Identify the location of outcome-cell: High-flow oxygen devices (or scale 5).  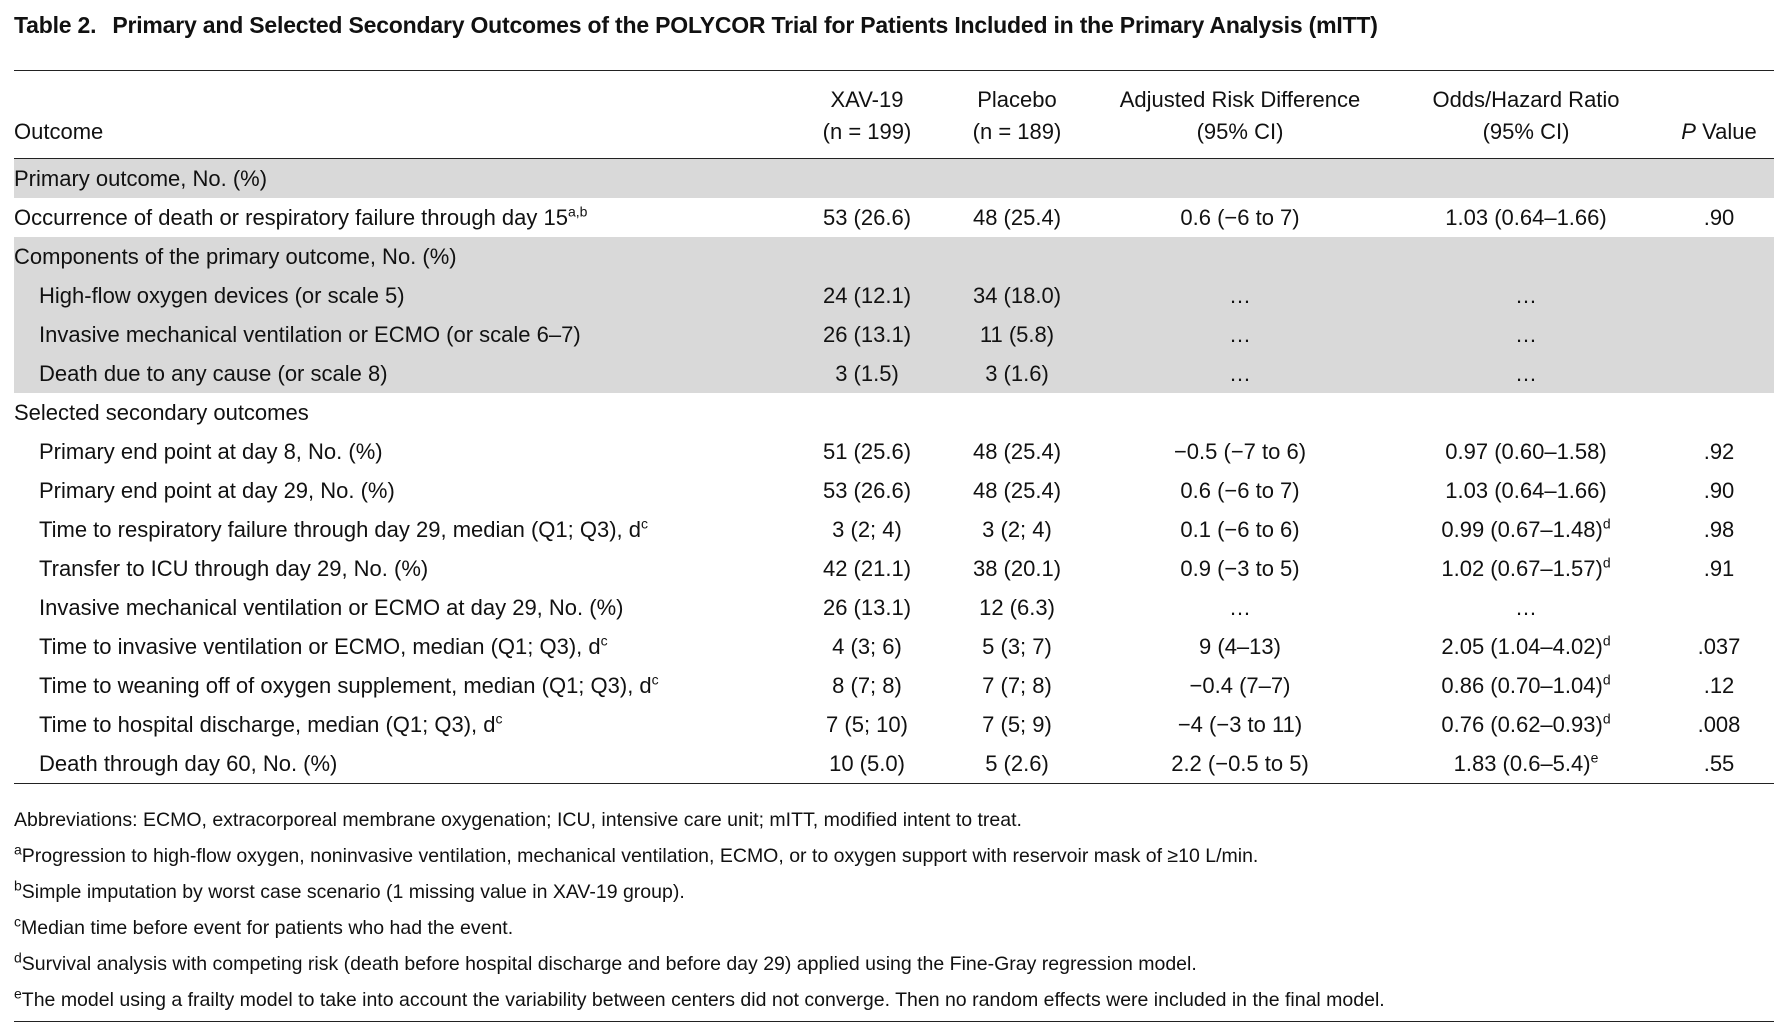
(403, 295).